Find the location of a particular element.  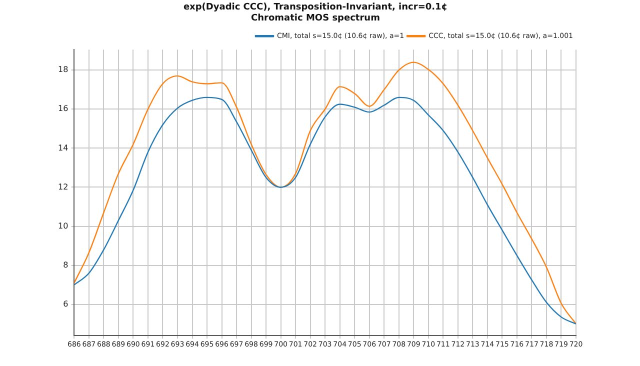

y-tick-label: 18 is located at coordinates (63, 69).